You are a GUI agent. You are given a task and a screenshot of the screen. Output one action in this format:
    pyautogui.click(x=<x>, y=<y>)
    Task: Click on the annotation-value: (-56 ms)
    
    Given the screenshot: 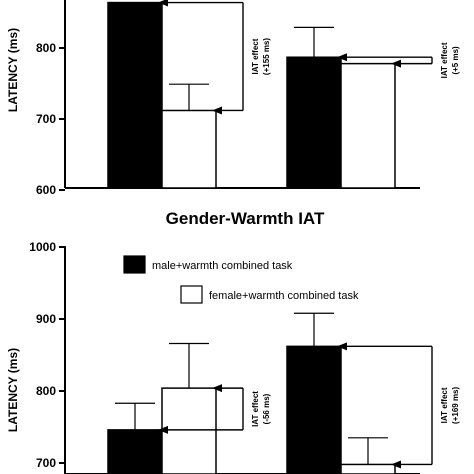 What is the action you would take?
    pyautogui.click(x=266, y=408)
    